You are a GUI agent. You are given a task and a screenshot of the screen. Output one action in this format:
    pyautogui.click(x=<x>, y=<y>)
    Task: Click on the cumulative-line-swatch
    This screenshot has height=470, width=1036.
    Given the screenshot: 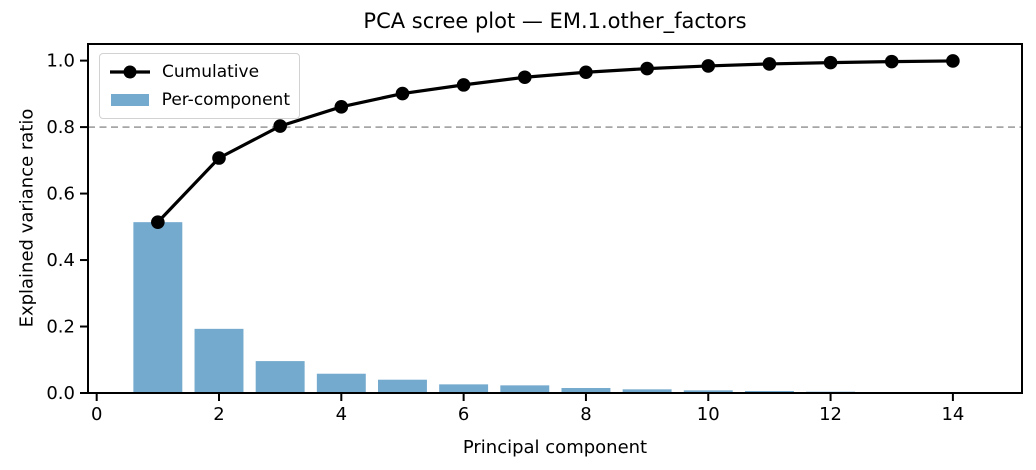 What is the action you would take?
    pyautogui.click(x=130, y=72)
    